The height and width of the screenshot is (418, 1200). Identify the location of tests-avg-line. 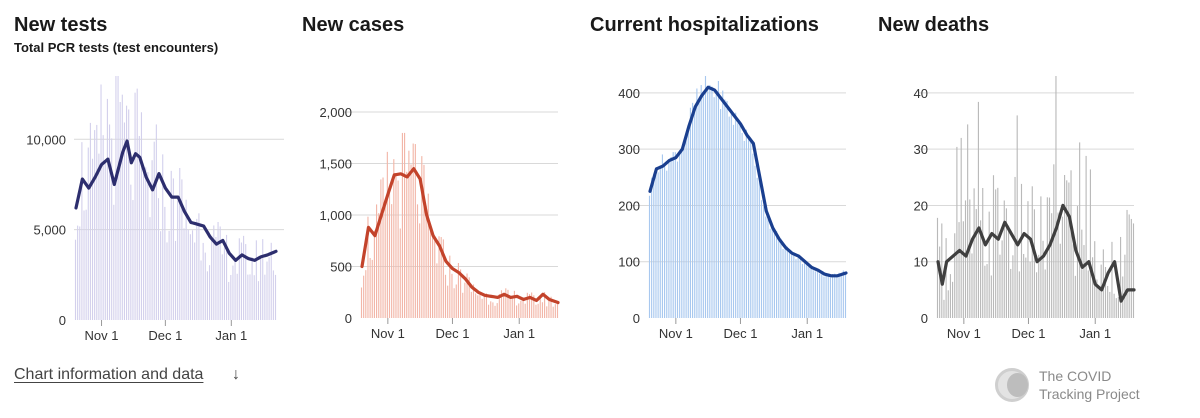
(176, 200).